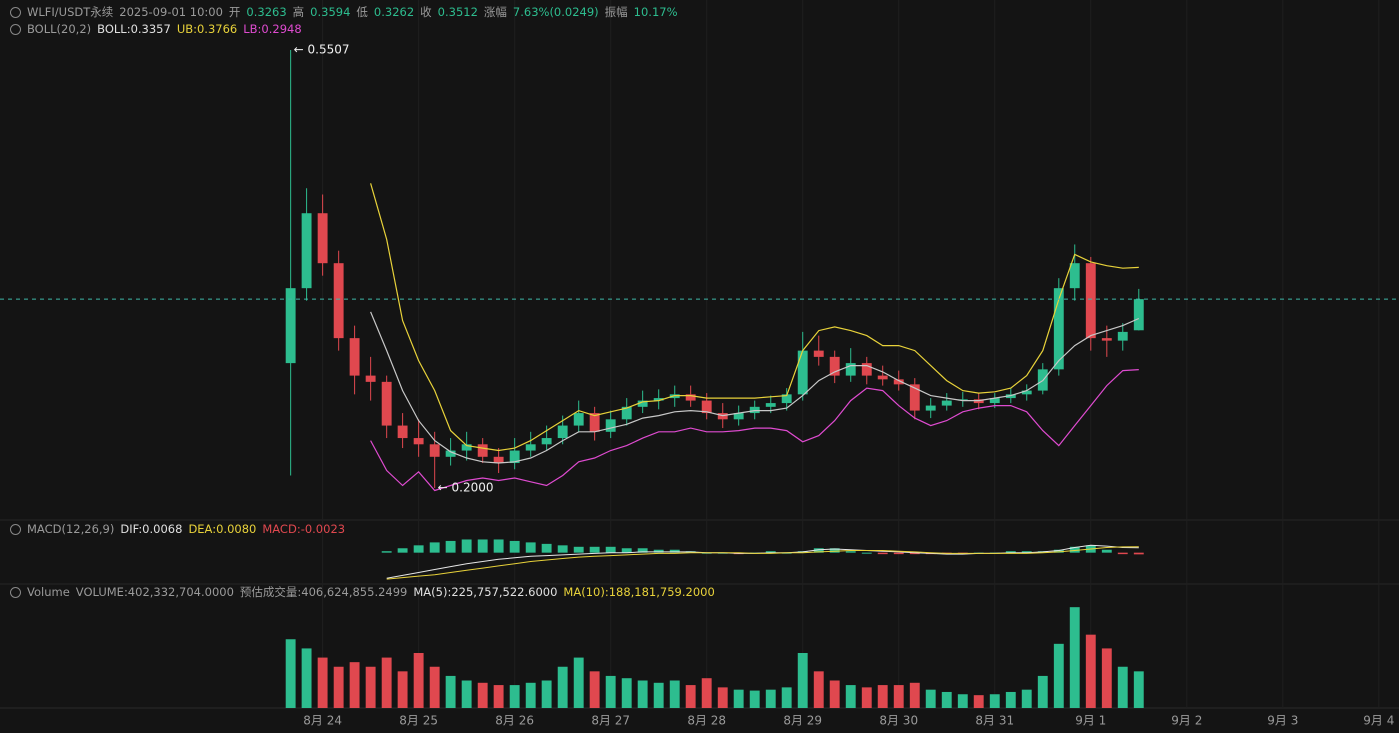 The width and height of the screenshot is (1399, 733). I want to click on x-tick-label: 9月 1, so click(1090, 721).